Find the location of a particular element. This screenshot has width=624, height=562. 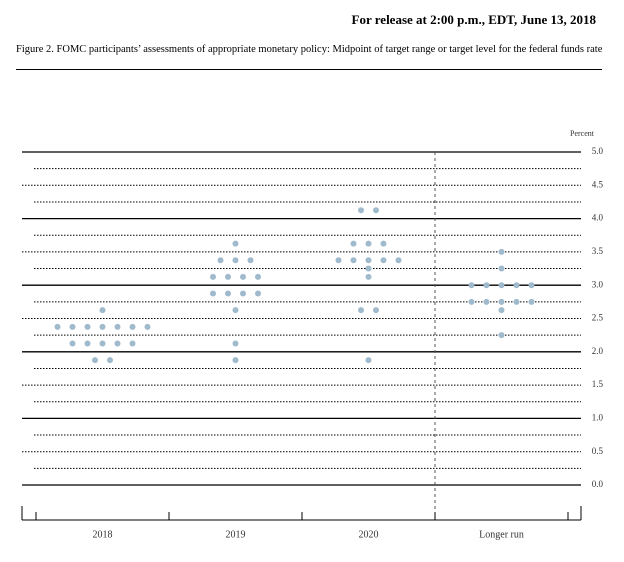

x-tick-label: 2019 is located at coordinates (236, 534).